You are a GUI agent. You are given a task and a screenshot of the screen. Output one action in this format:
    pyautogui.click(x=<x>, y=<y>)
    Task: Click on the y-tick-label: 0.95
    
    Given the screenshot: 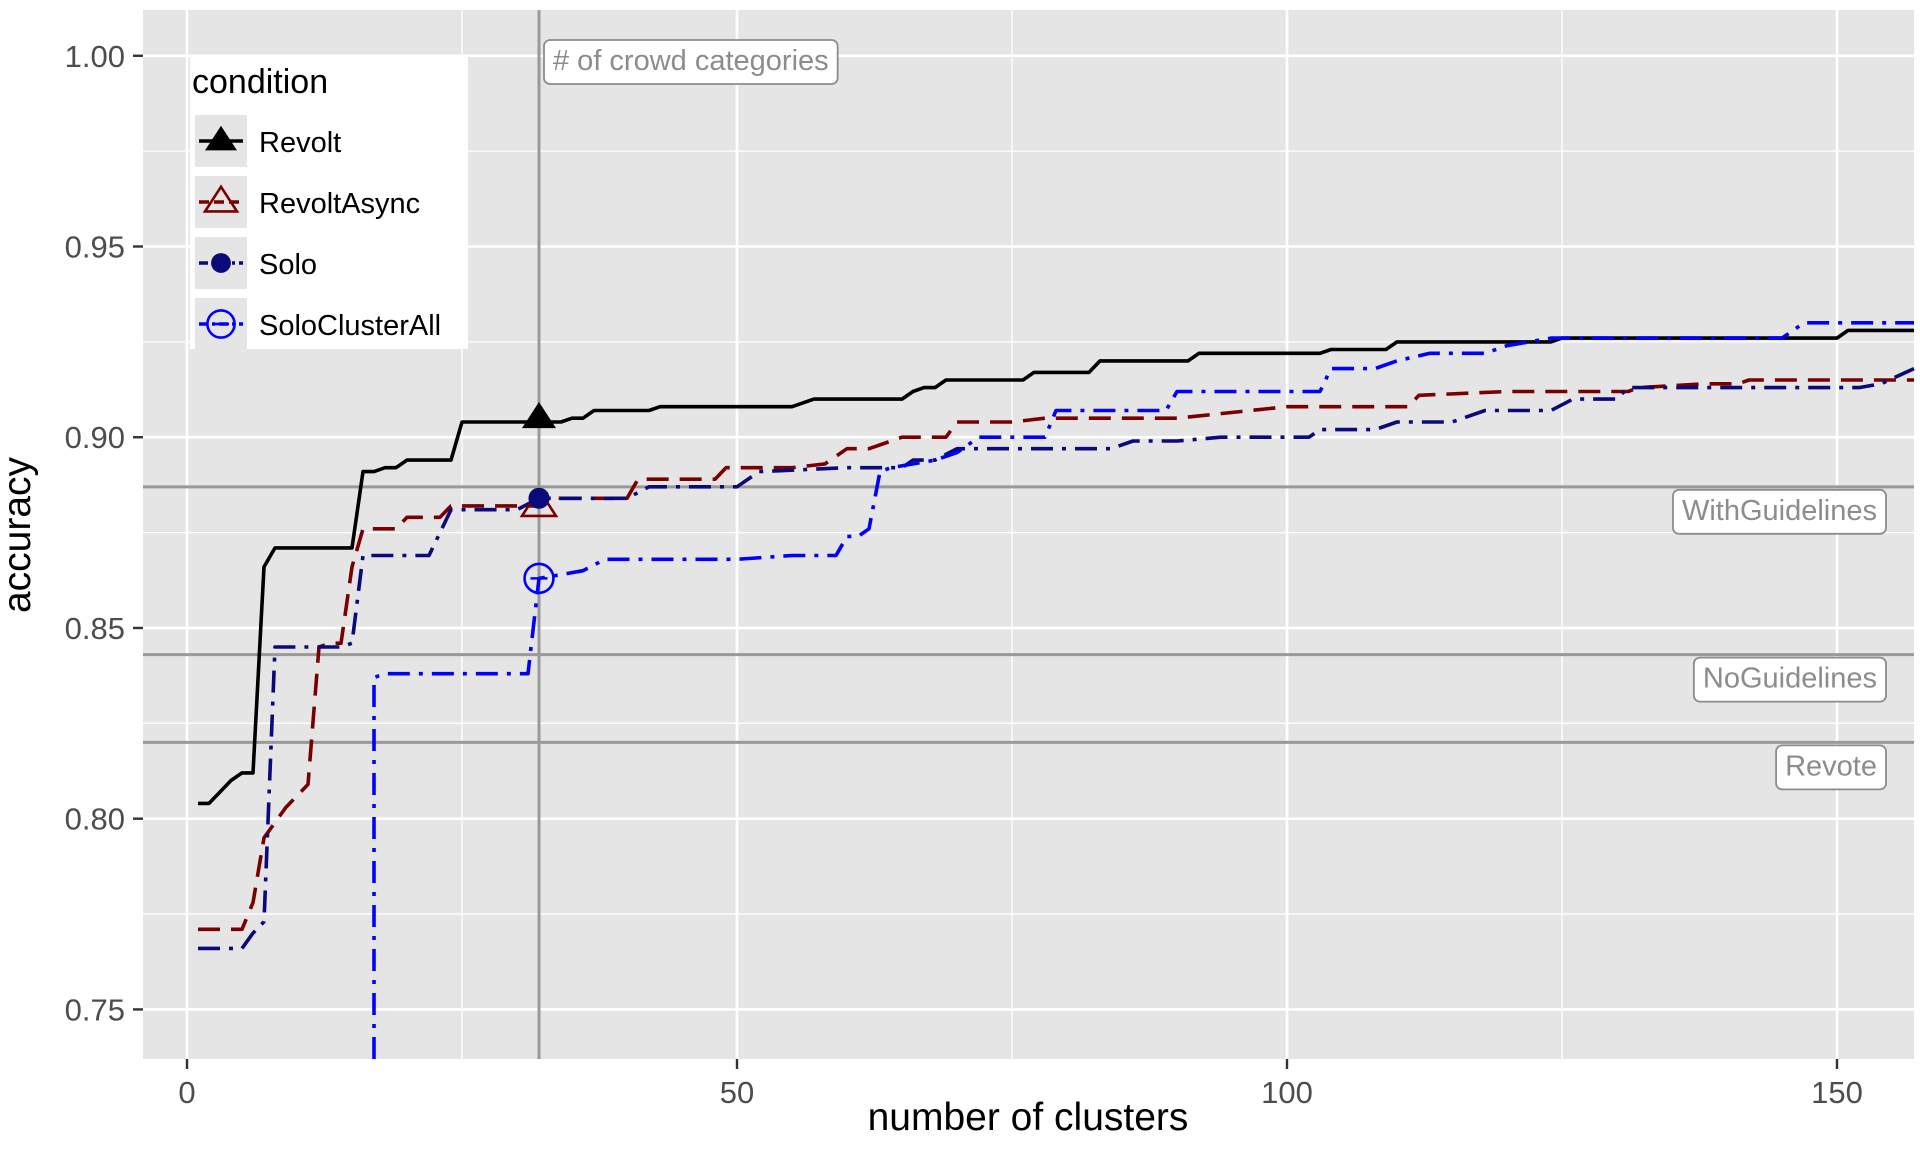 What is the action you would take?
    pyautogui.click(x=95, y=247)
    